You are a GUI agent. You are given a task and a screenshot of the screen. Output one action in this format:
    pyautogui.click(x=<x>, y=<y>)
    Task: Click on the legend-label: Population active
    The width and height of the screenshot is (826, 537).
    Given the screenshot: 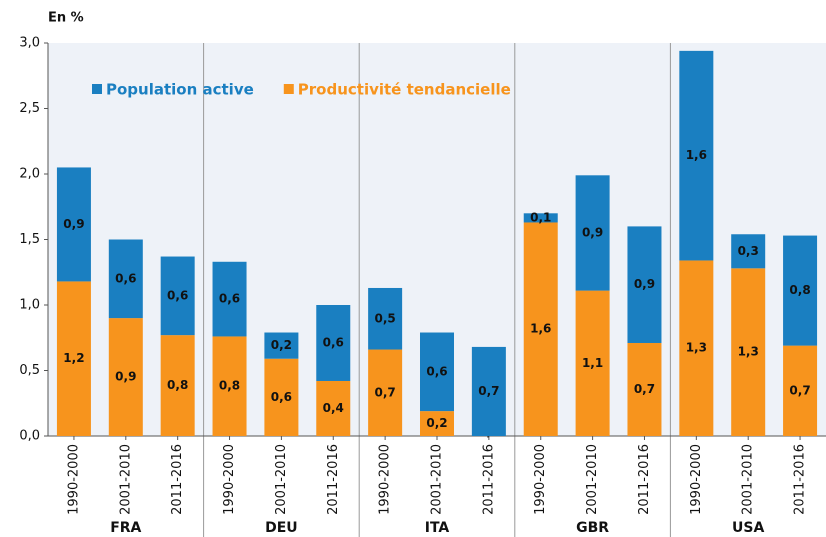 What is the action you would take?
    pyautogui.click(x=180, y=90)
    